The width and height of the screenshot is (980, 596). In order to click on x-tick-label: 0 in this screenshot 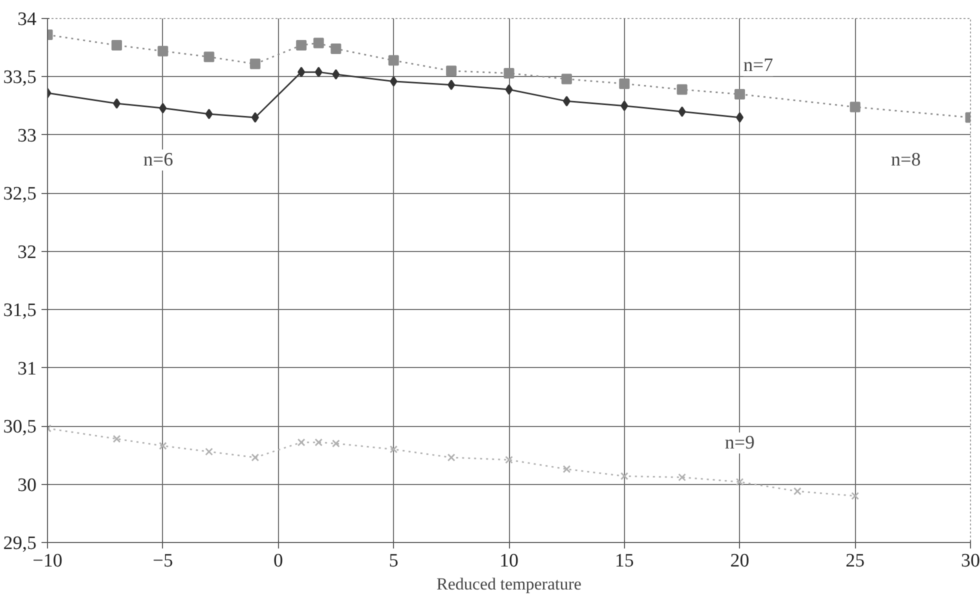, I will do `click(278, 561)`.